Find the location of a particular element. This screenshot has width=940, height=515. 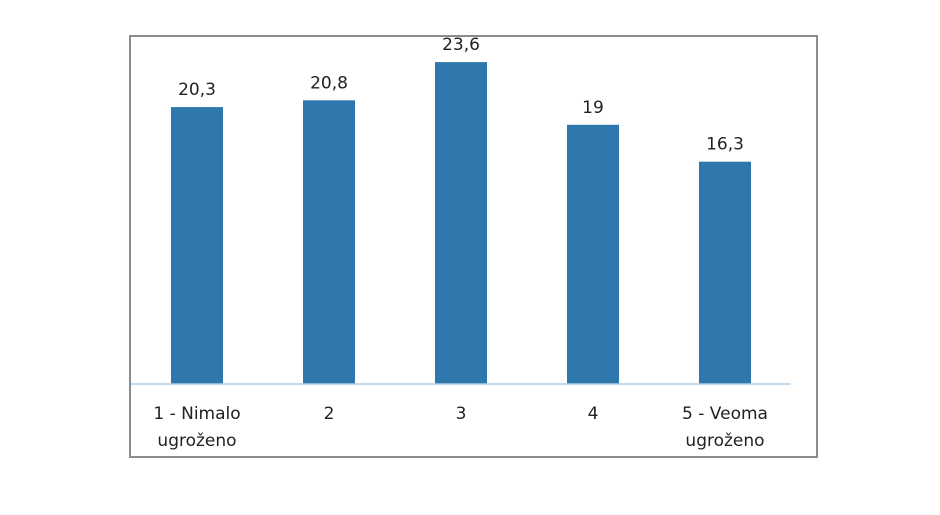

value-label-3: 23,6 is located at coordinates (461, 46).